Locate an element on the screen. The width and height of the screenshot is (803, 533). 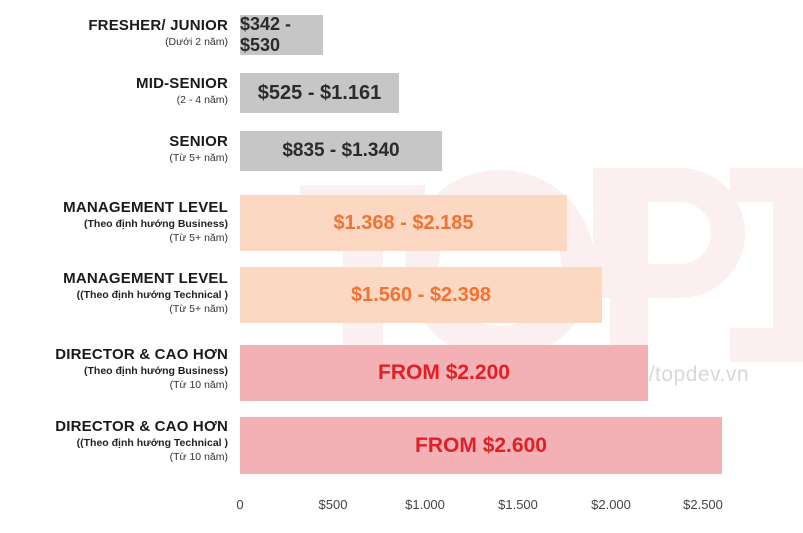
bar-value-label: FROM $2.600 is located at coordinates (481, 445).